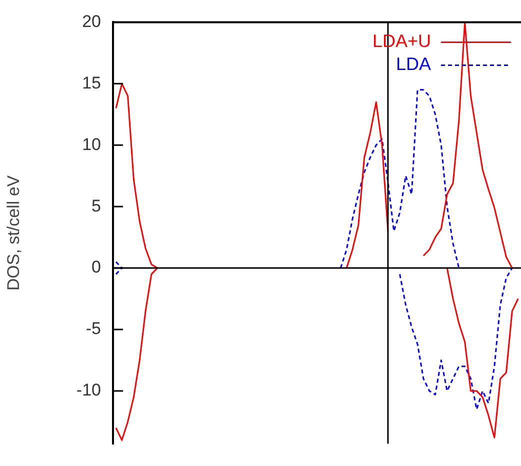 The height and width of the screenshot is (466, 521). I want to click on y-tick-label: 0, so click(96, 267).